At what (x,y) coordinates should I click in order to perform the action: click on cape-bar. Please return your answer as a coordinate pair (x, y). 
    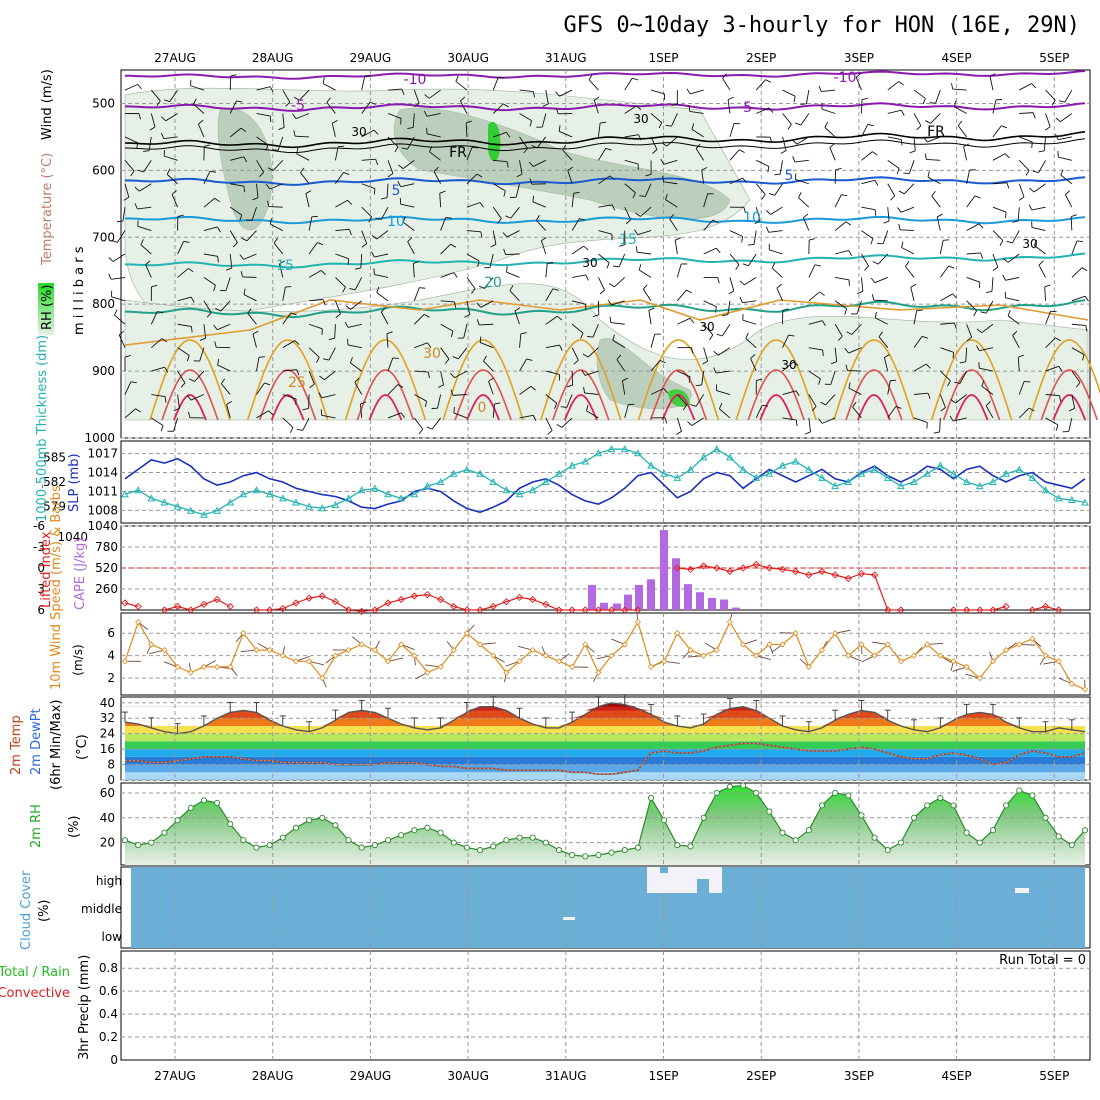
    Looking at the image, I should click on (639, 597).